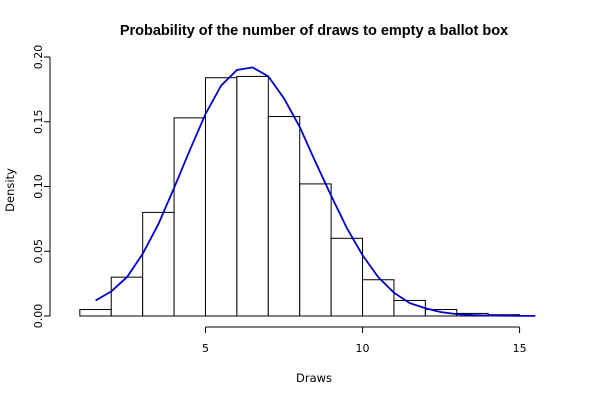 This screenshot has height=400, width=600. What do you see at coordinates (38, 122) in the screenshot?
I see `y-tick-label: 0.15` at bounding box center [38, 122].